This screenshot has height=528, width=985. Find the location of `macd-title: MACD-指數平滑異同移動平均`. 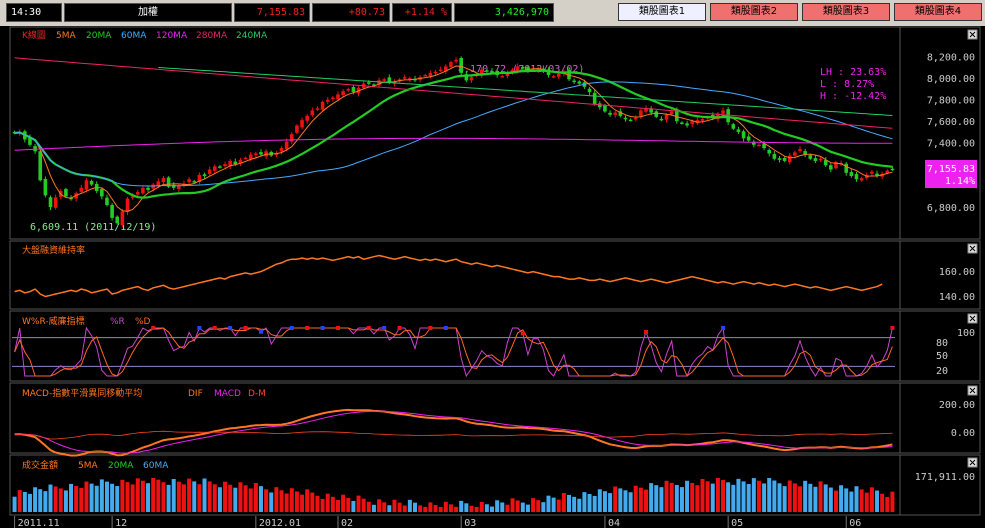

macd-title: MACD-指數平滑異同移動平均 is located at coordinates (82, 393).